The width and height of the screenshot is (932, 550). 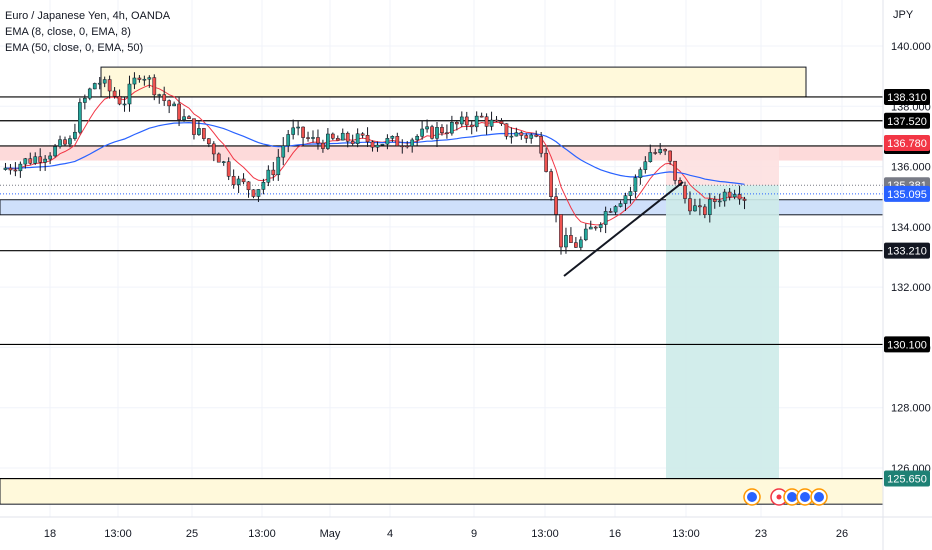 I want to click on price-marker-label: 137.520, so click(x=907, y=122).